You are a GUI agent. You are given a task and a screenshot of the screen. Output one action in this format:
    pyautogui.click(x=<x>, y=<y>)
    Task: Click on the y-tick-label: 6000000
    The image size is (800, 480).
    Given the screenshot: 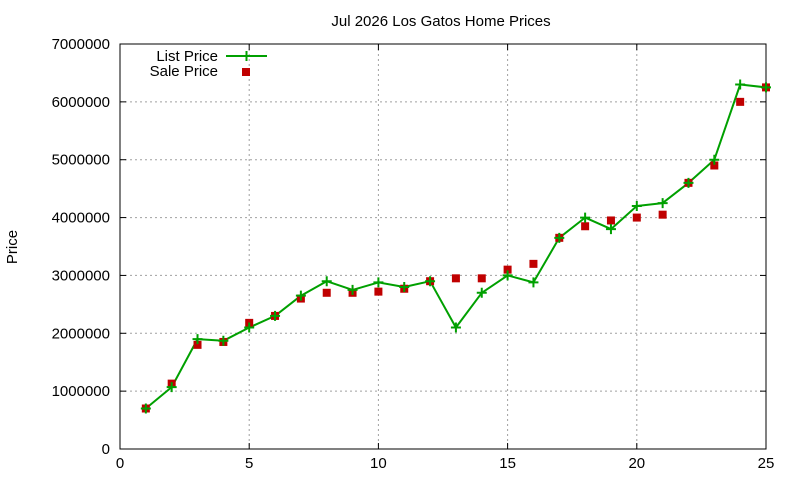 What is the action you would take?
    pyautogui.click(x=81, y=102)
    